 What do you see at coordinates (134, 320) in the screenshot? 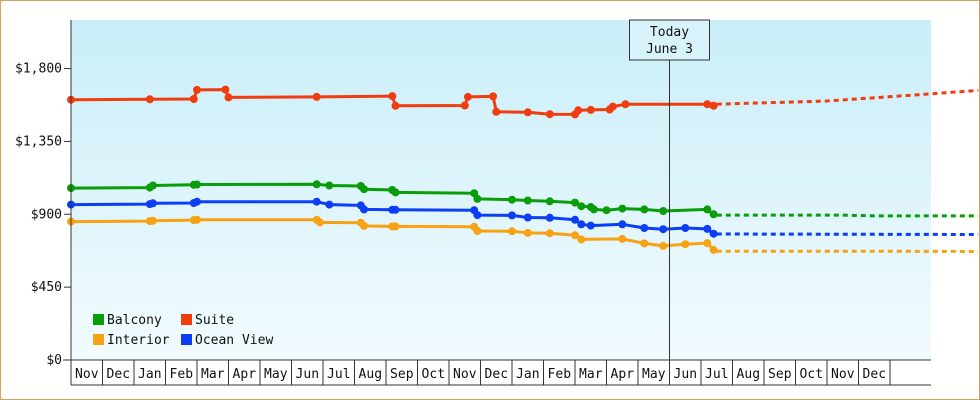
I see `legend-label-balcony: Balcony` at bounding box center [134, 320].